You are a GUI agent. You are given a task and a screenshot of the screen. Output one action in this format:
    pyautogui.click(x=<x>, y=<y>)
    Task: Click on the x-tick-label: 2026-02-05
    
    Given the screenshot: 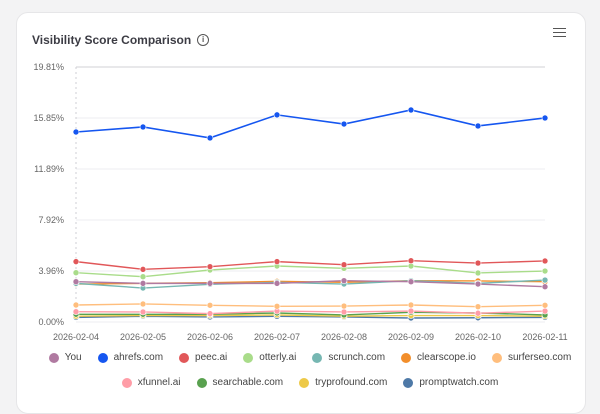 What is the action you would take?
    pyautogui.click(x=143, y=337)
    